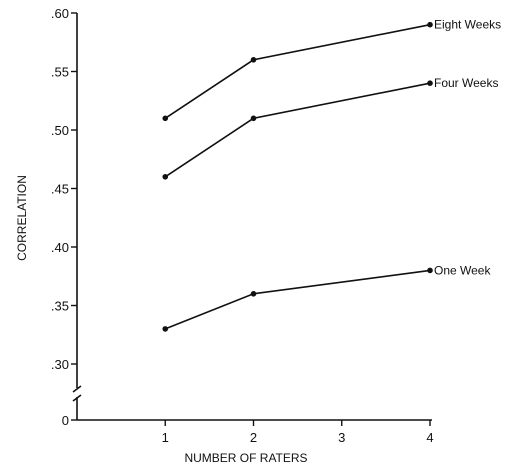  I want to click on x-tick-label: 2, so click(253, 437).